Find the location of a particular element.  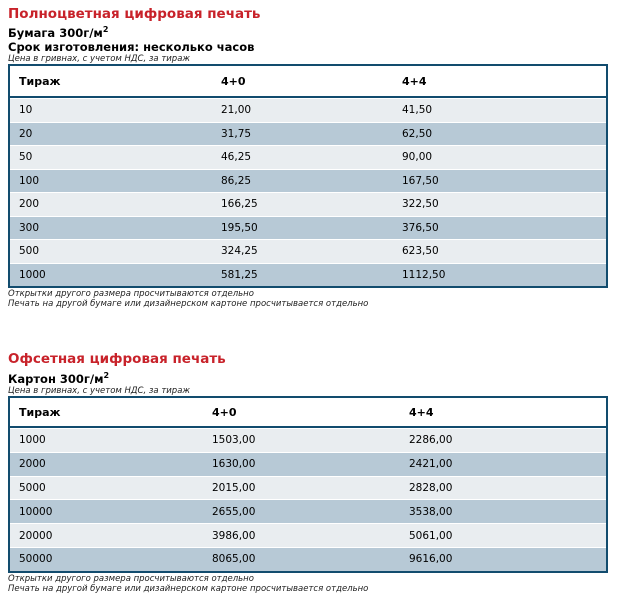

table-row: 20 31,75 62,50 is located at coordinates (308, 133).